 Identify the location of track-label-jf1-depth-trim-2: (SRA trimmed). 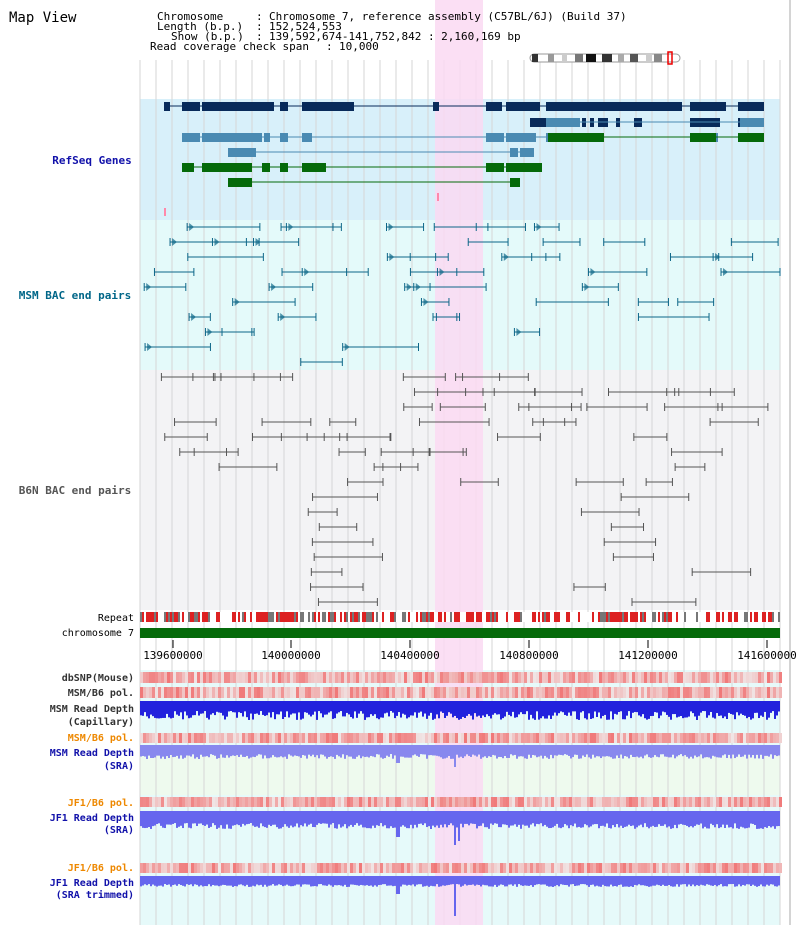
(95, 895).